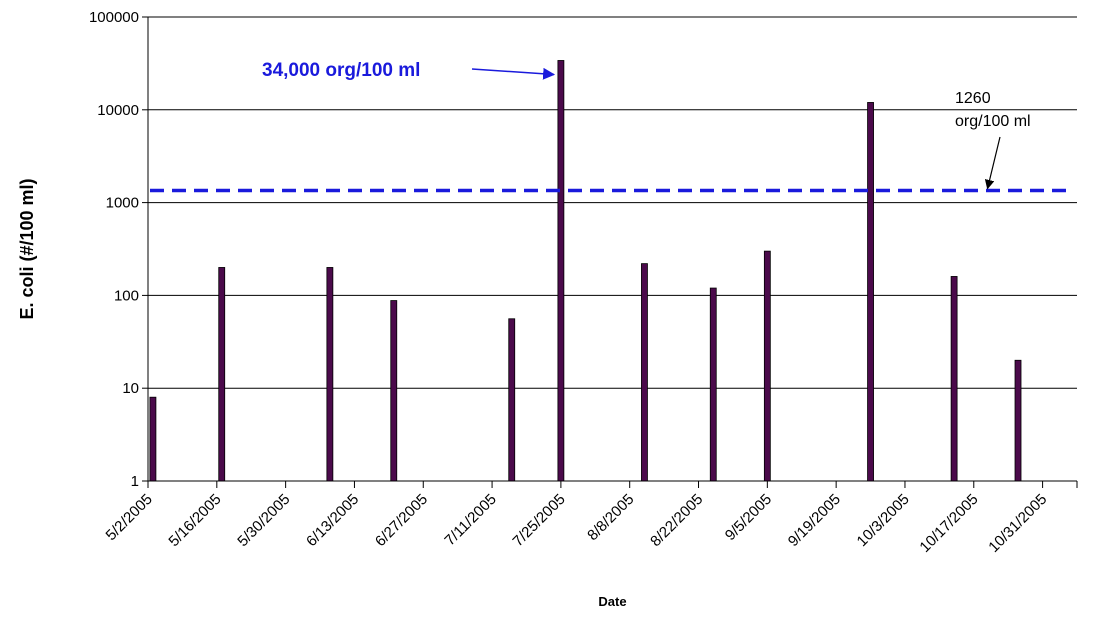  I want to click on y-tick-label: 100000, so click(114, 17).